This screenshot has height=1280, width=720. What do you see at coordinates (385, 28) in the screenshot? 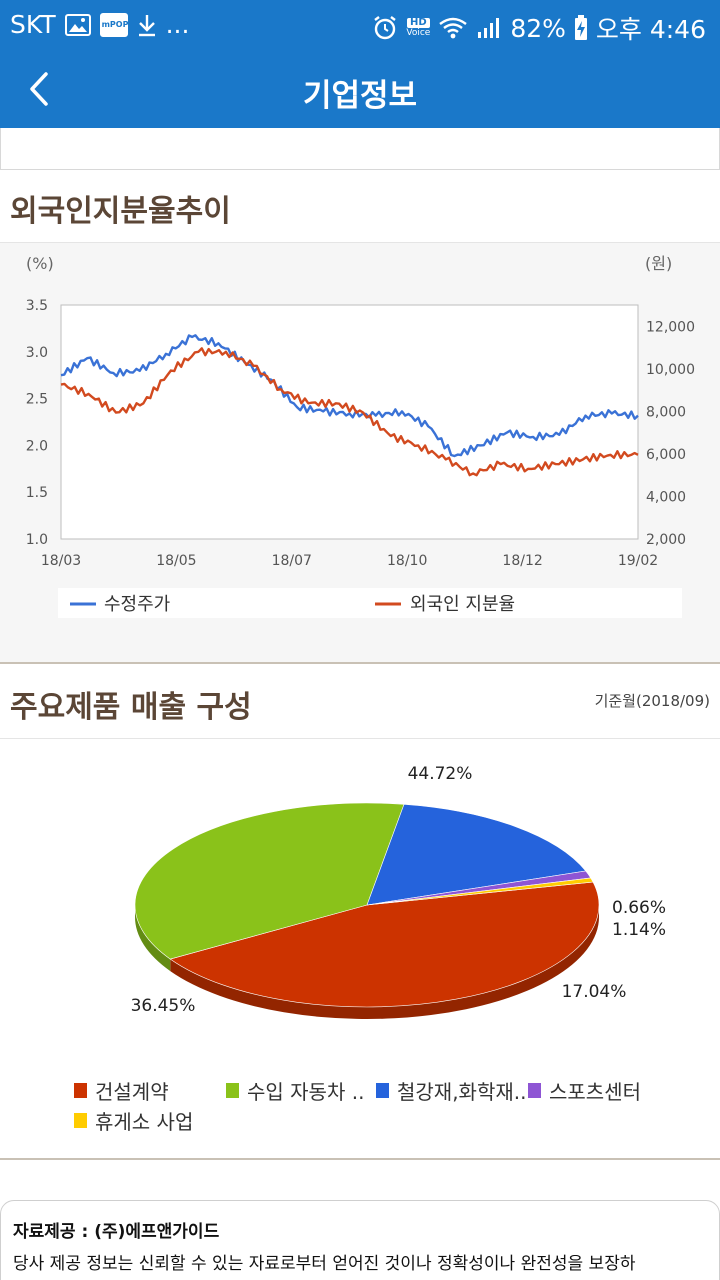
I see `alarm-icon` at bounding box center [385, 28].